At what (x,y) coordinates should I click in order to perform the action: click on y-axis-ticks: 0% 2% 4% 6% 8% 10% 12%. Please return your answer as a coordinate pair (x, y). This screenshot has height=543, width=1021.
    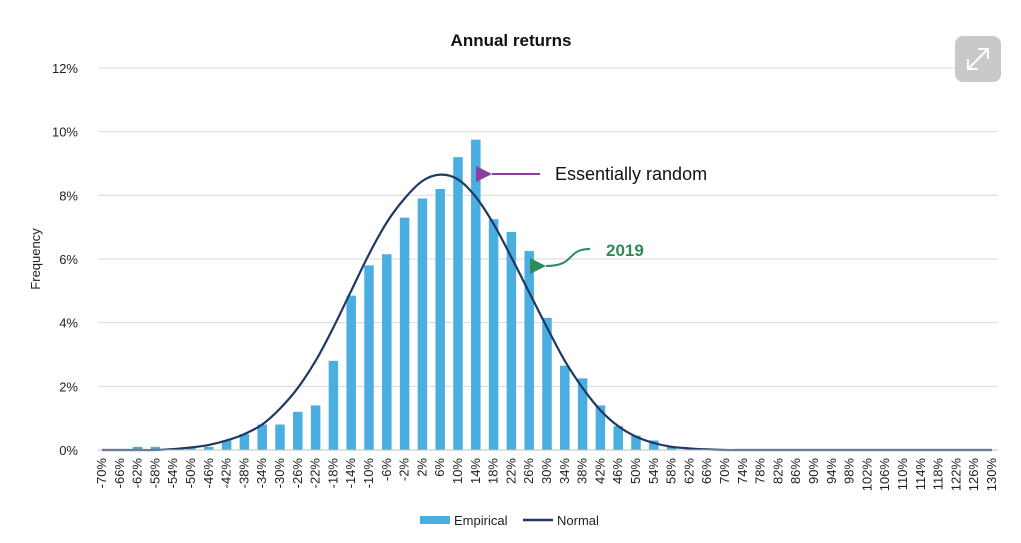
    Looking at the image, I should click on (65, 259).